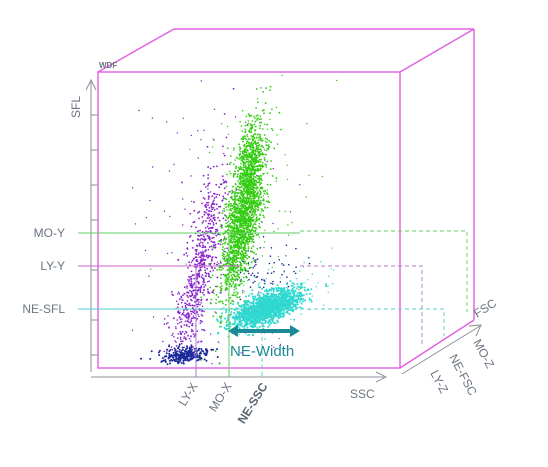 The image size is (548, 467). What do you see at coordinates (437, 344) in the screenshot?
I see `cube-edge-bottom-right` at bounding box center [437, 344].